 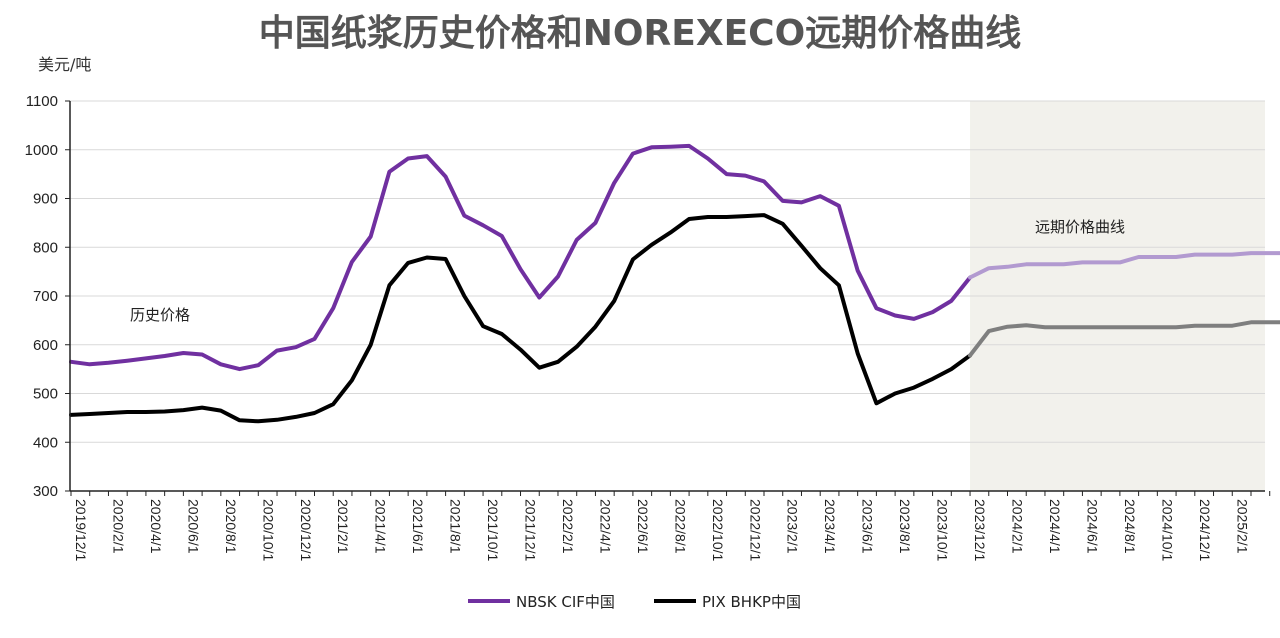 I want to click on y-axis-unit-label: 美元/吨, so click(x=64, y=64).